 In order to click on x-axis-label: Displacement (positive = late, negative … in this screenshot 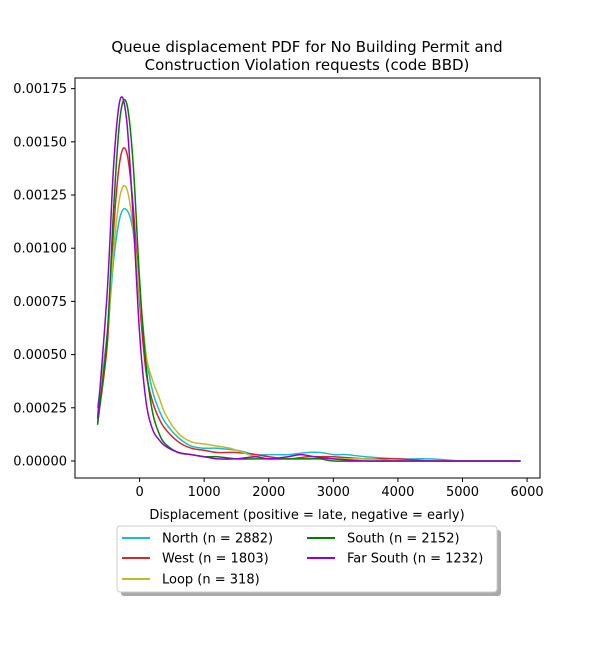, I will do `click(306, 515)`.